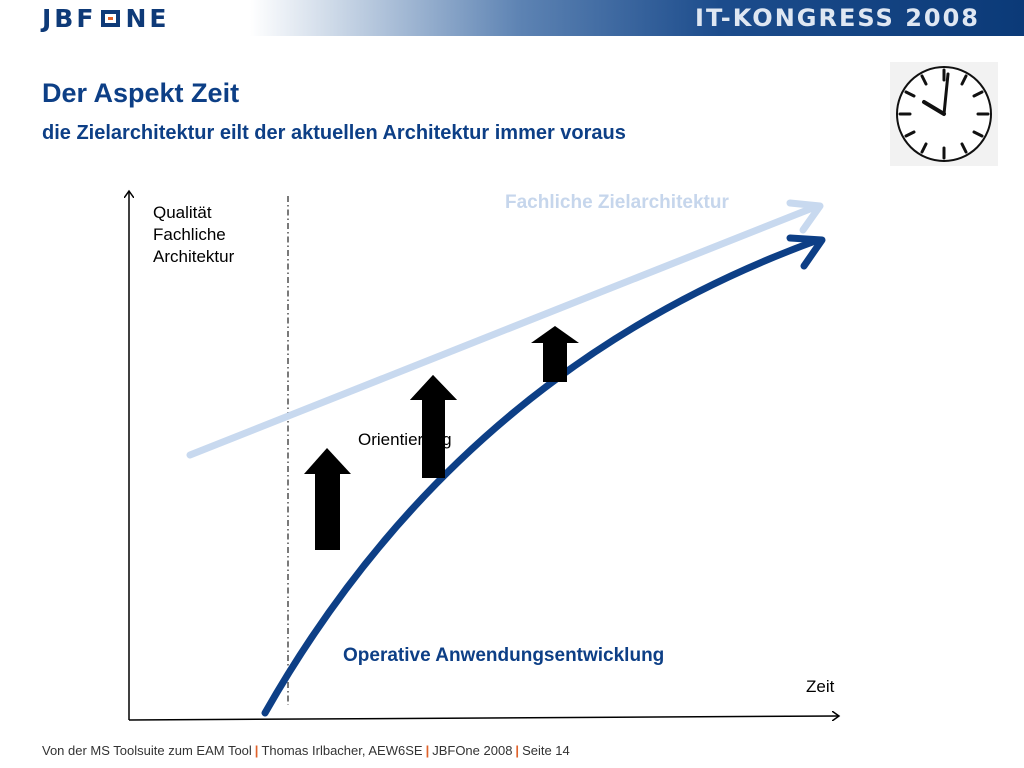 The image size is (1024, 768). Describe the element at coordinates (512, 18) in the screenshot. I see `header-bar` at that location.